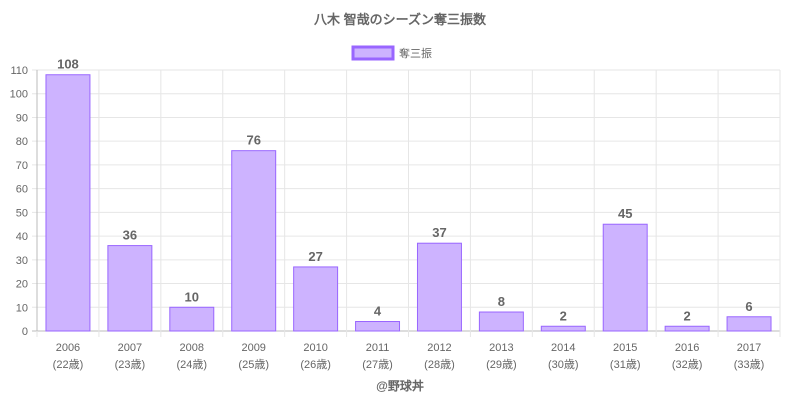 This screenshot has height=405, width=800. I want to click on y-tick-label: 110, so click(19, 71).